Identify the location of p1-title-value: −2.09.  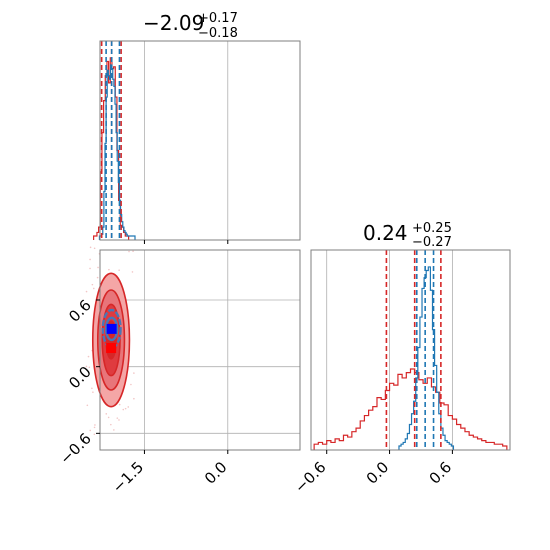
(173, 23).